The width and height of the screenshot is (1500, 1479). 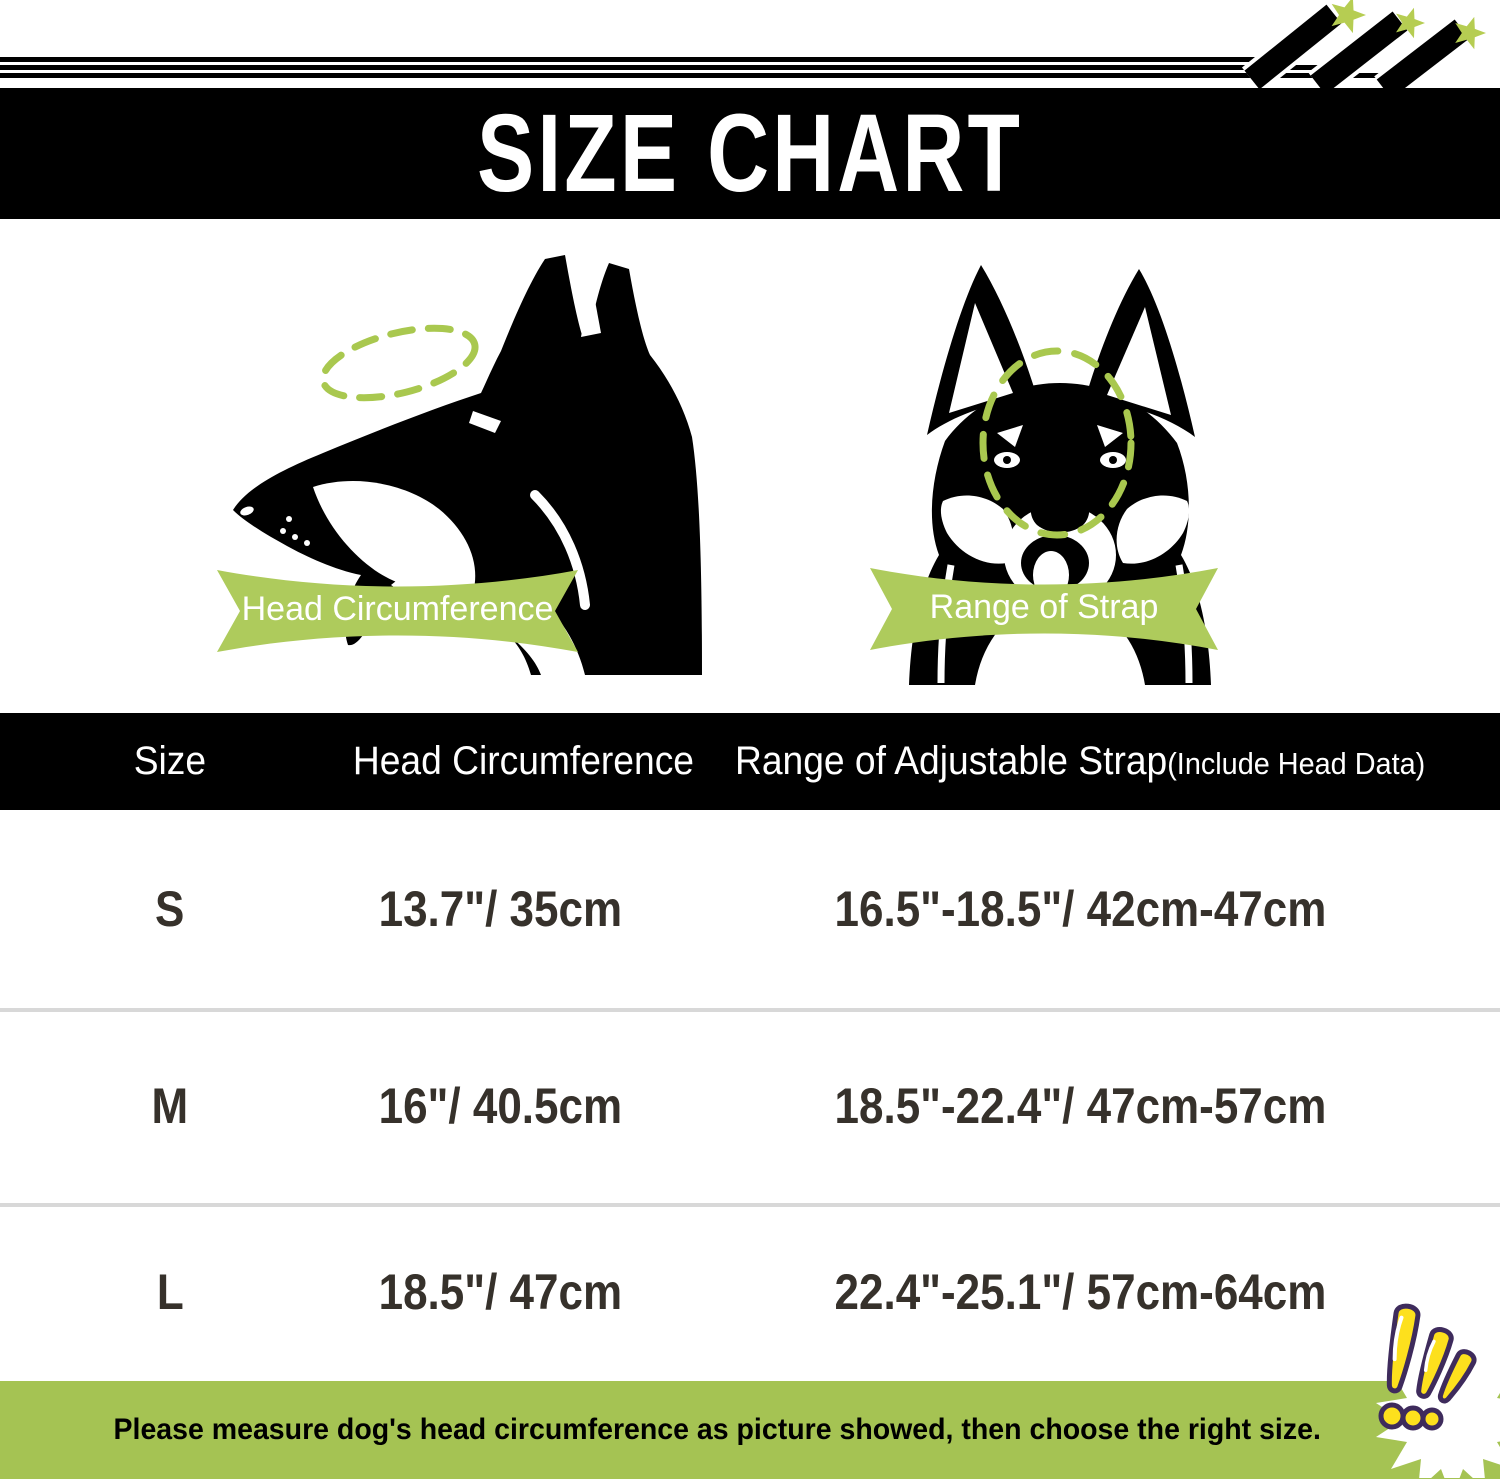 I want to click on cell-size: M, so click(x=170, y=1105).